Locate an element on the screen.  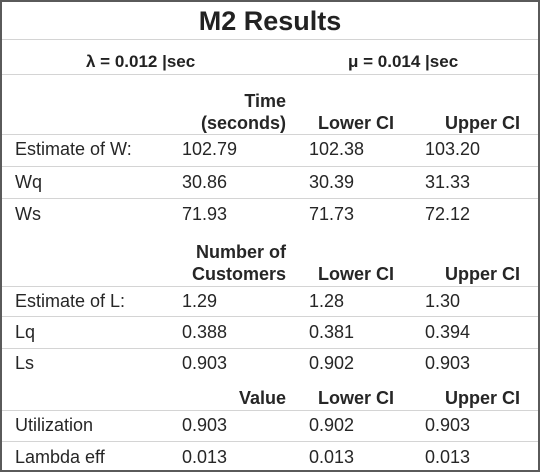
time-value: 102.79 is located at coordinates (210, 149).